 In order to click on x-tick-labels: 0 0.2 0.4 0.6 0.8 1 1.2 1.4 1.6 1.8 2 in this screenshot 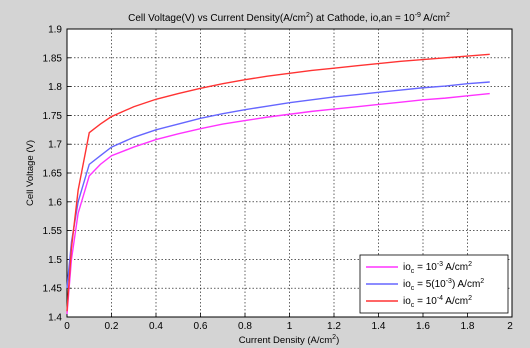, I will do `click(288, 326)`.